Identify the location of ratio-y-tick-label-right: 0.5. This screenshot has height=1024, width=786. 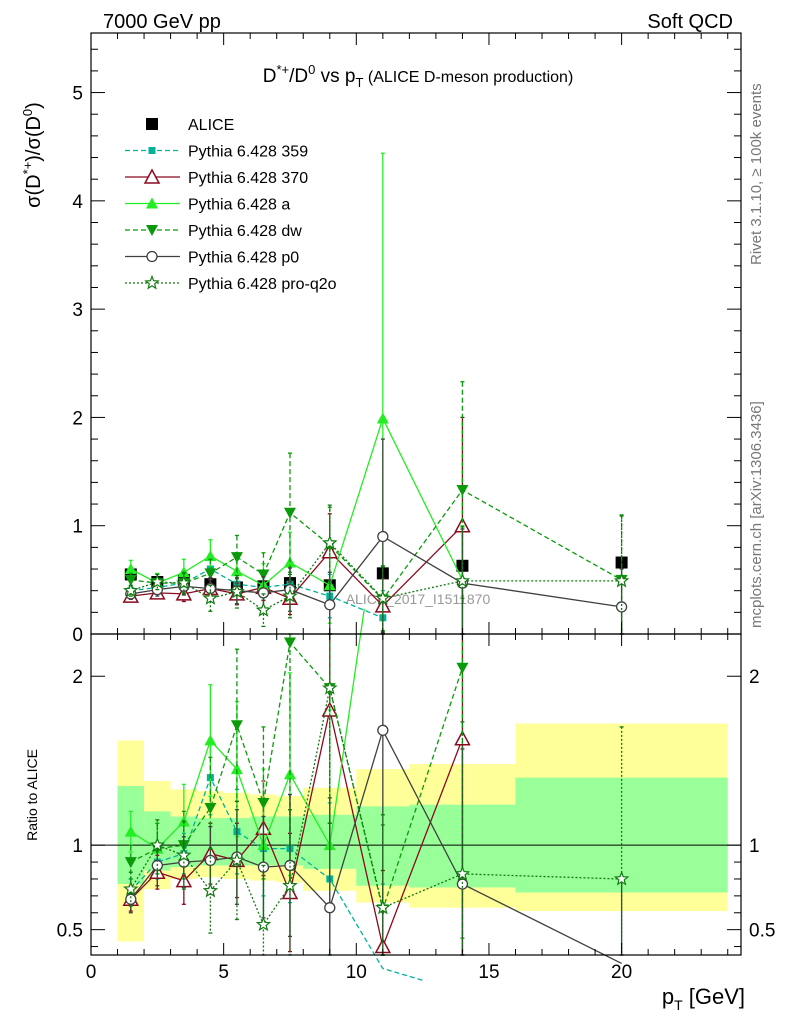
(762, 931).